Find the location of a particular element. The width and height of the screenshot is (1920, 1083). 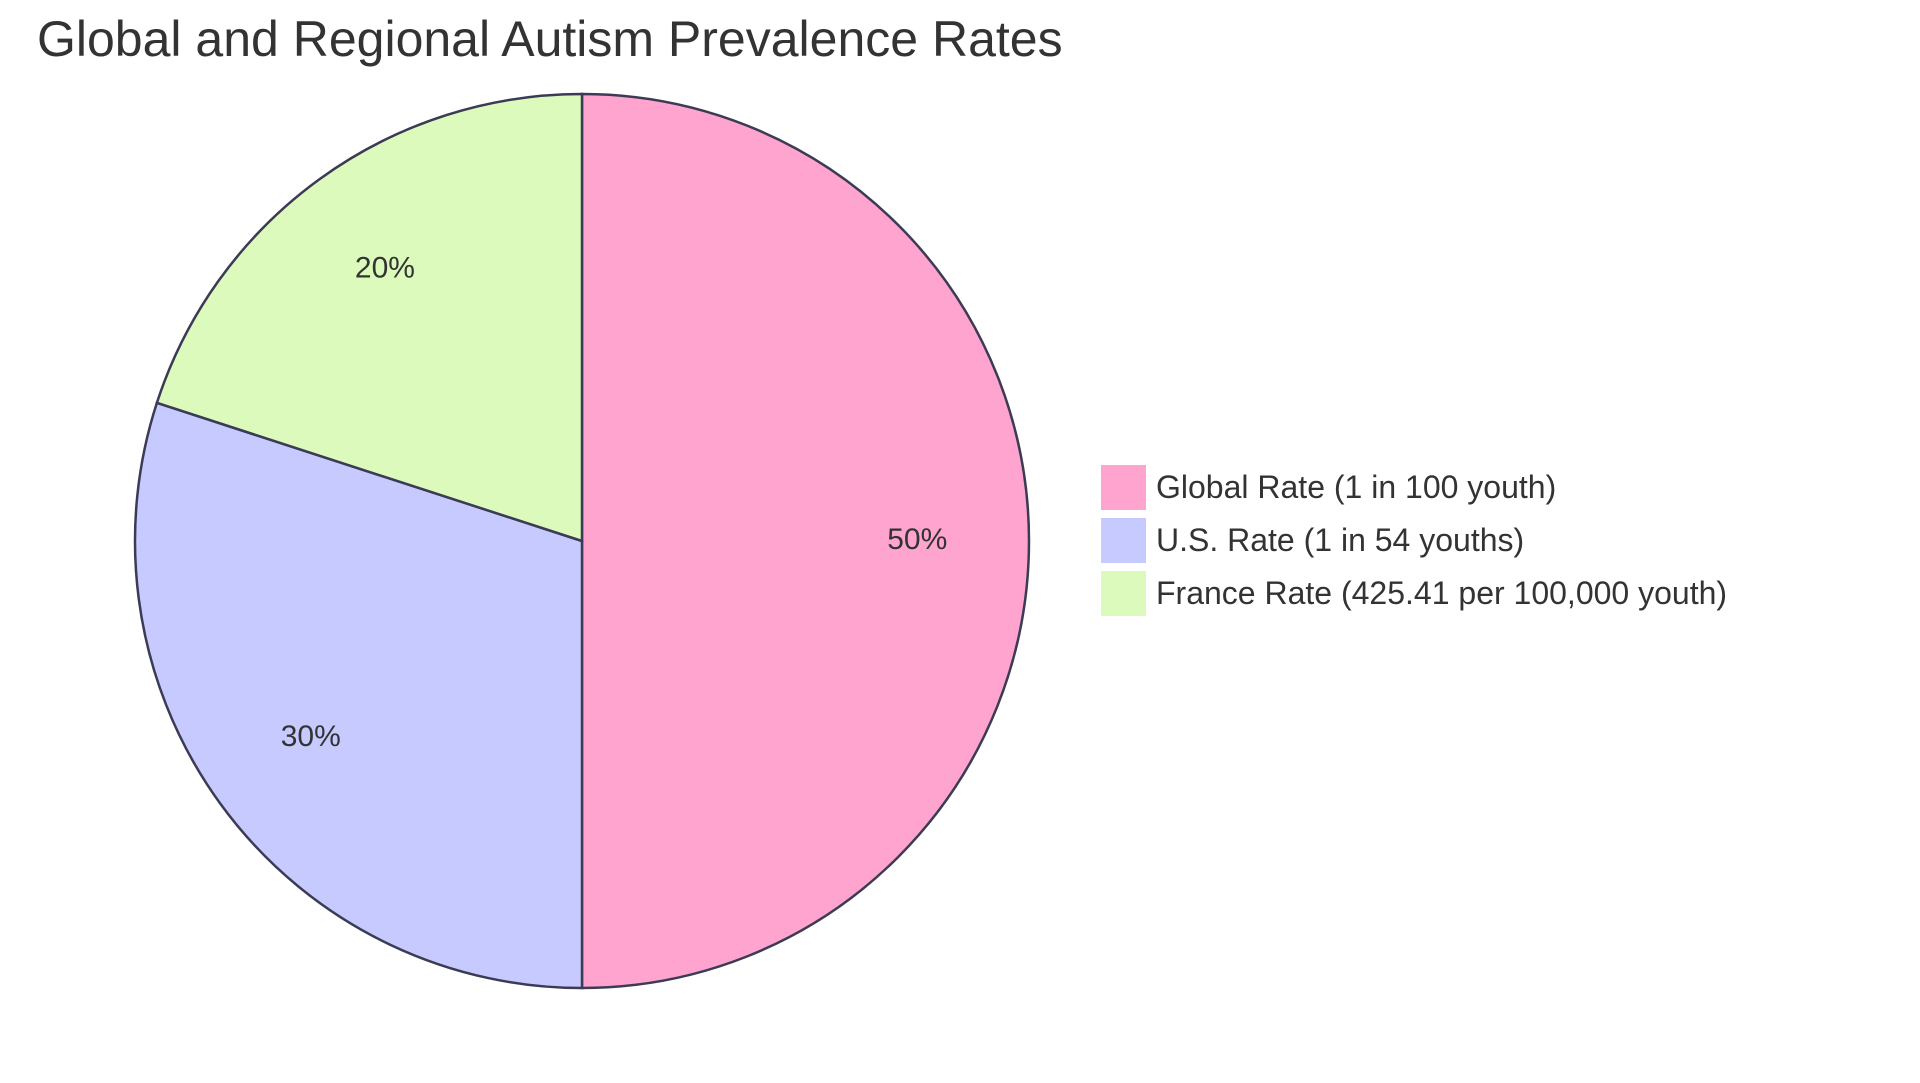

legend-item: France Rate (425.41 per 100,000 youth) is located at coordinates (1414, 593).